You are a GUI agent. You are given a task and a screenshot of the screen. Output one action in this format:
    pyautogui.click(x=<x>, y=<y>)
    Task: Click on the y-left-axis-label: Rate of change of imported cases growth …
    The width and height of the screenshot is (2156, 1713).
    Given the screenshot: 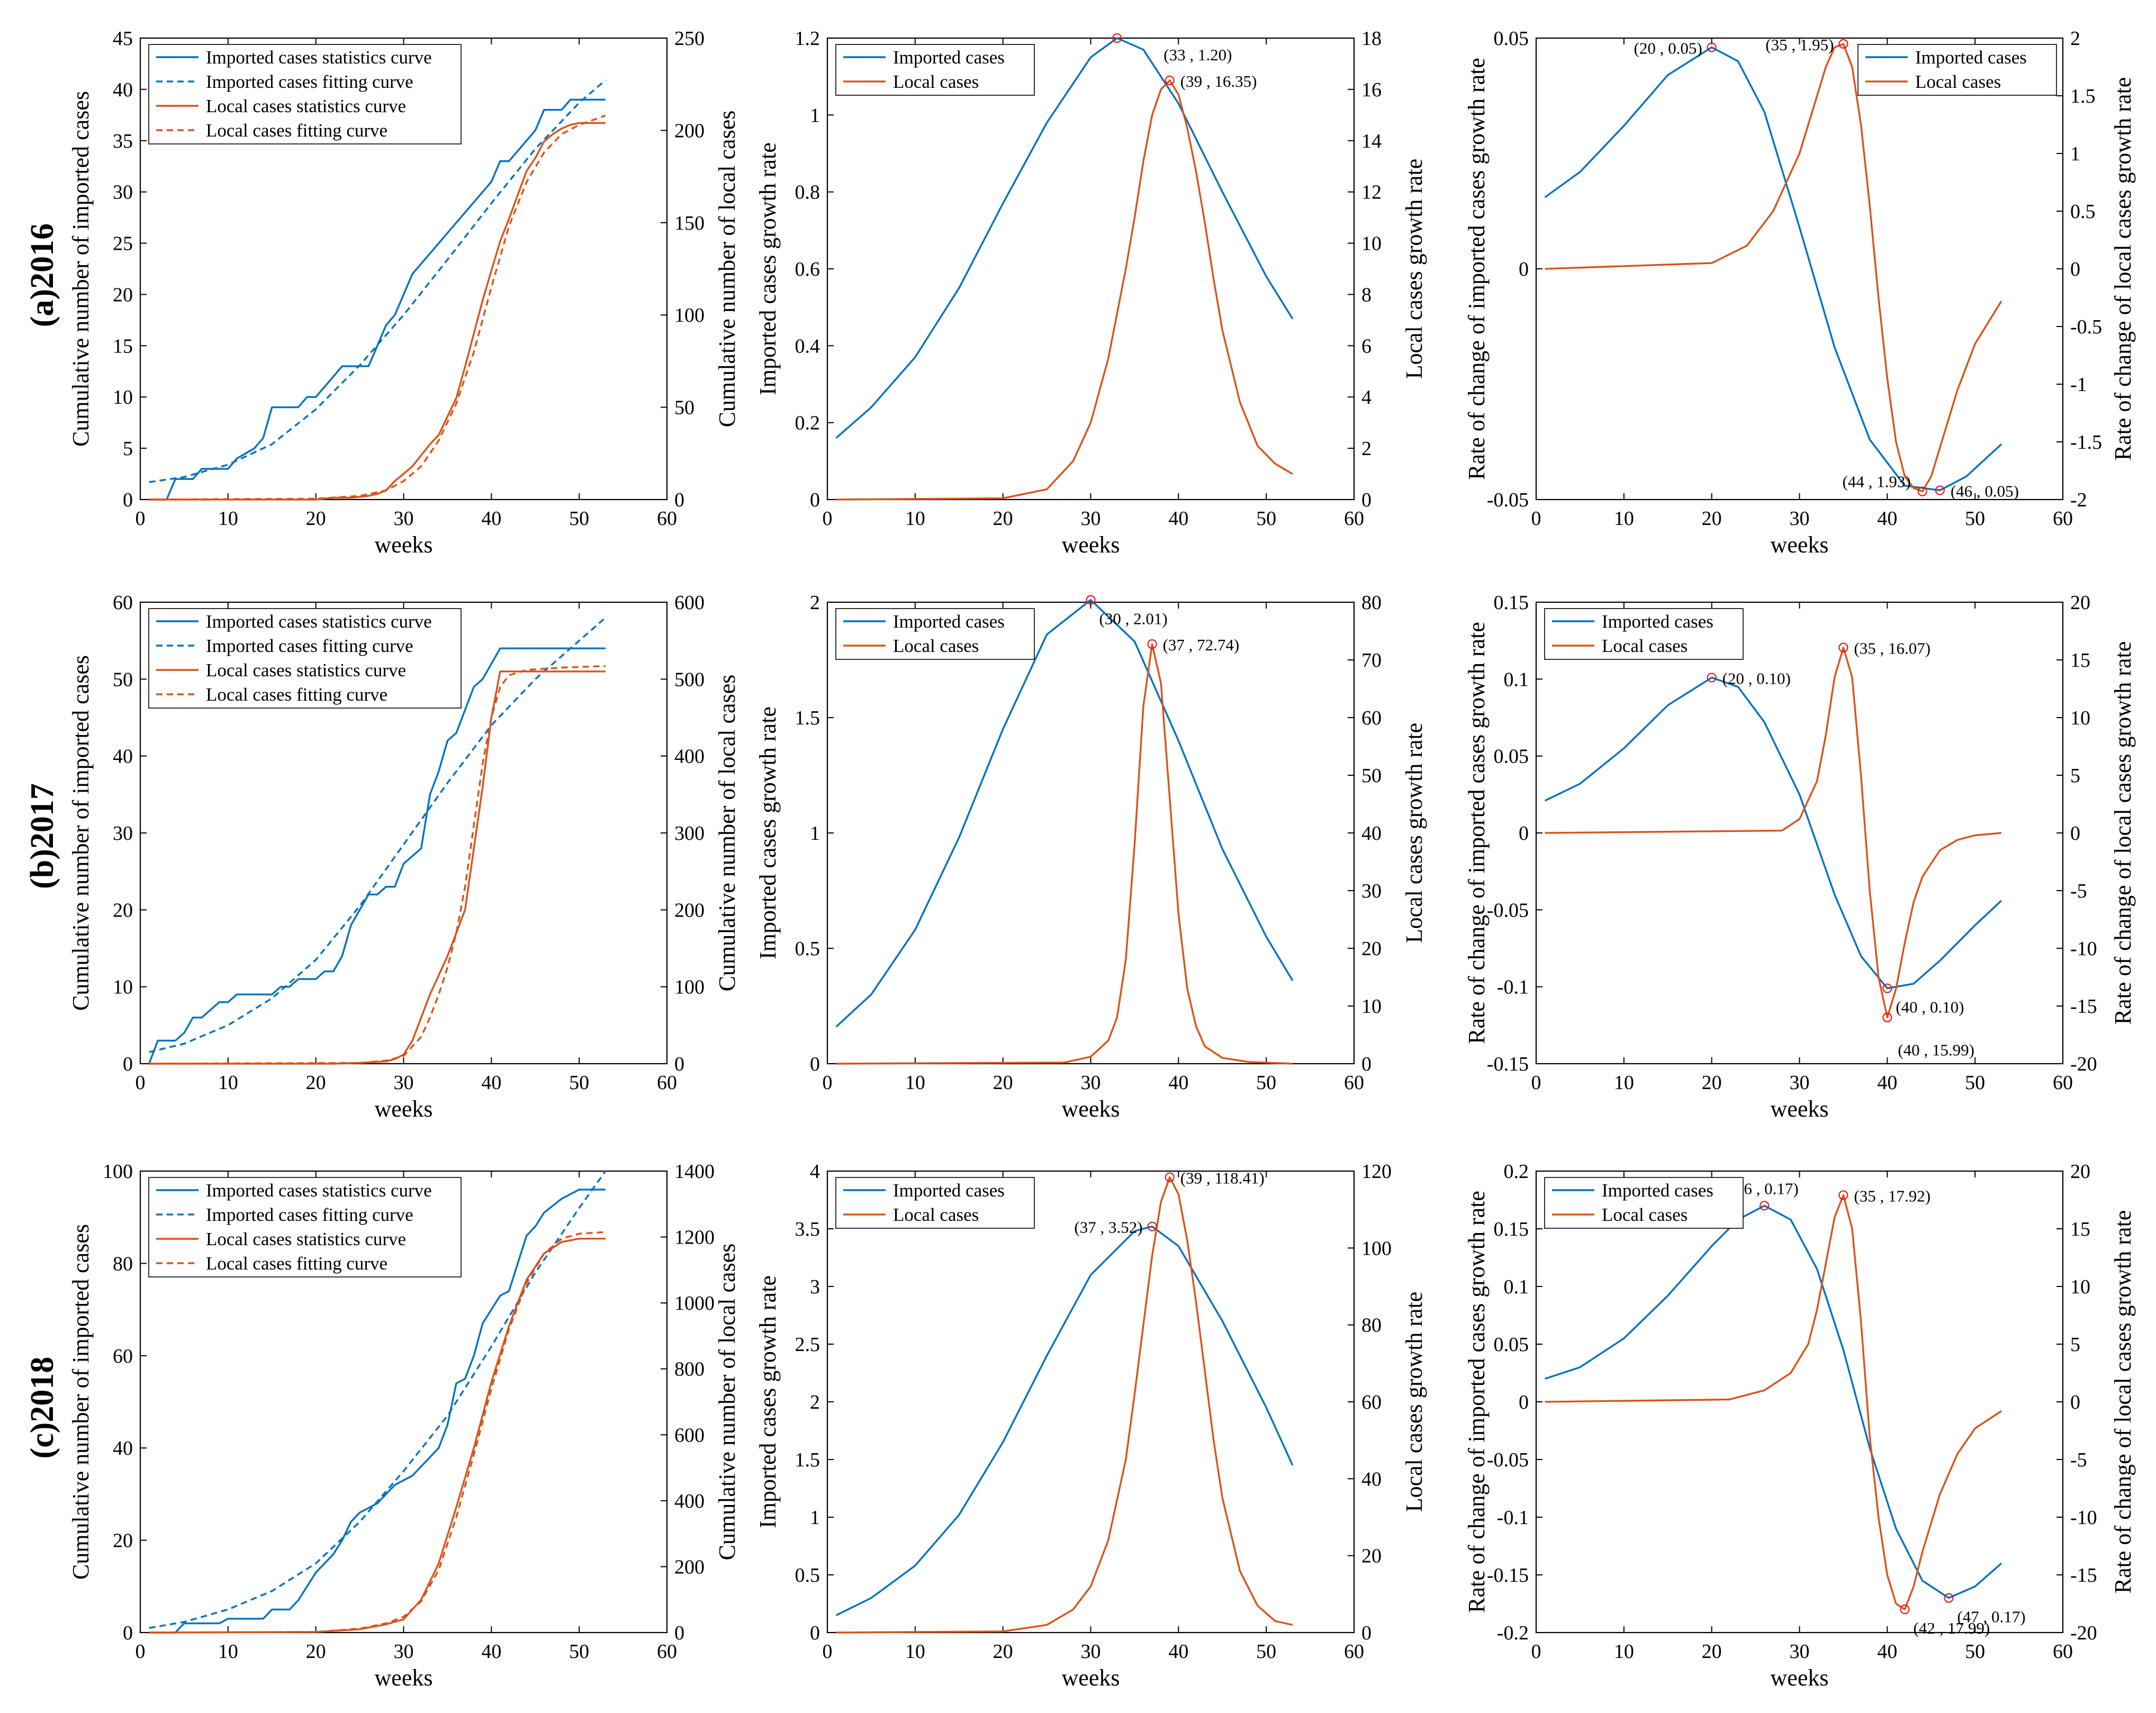 What is the action you would take?
    pyautogui.click(x=1477, y=269)
    